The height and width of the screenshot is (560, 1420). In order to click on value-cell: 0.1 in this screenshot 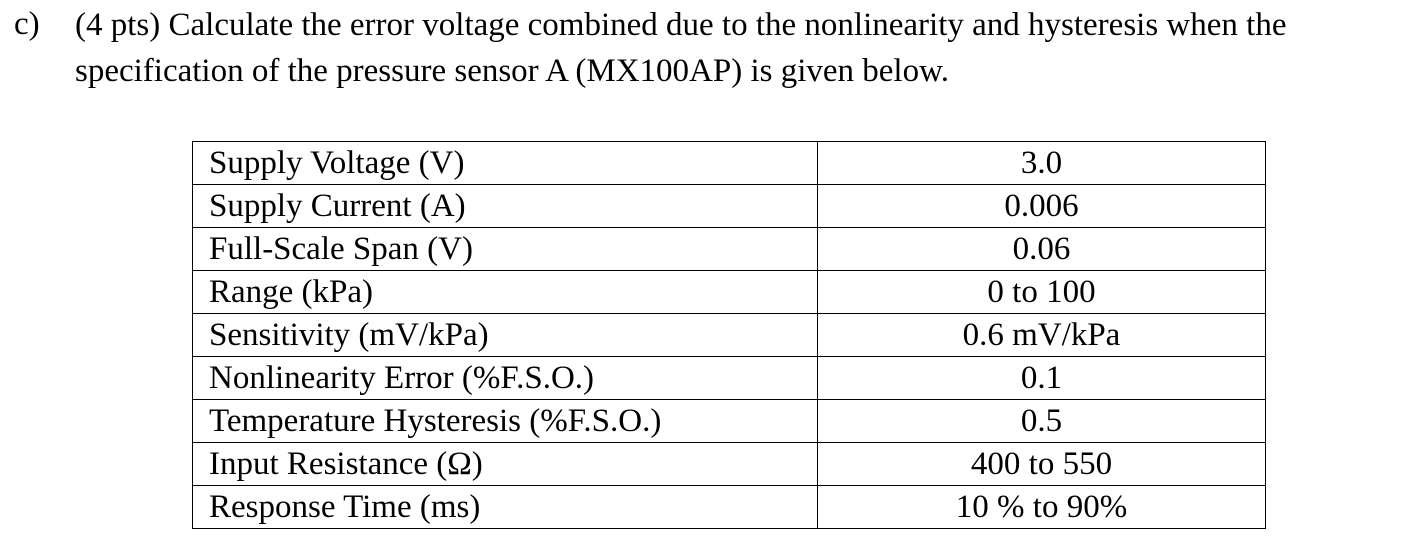, I will do `click(1041, 378)`.